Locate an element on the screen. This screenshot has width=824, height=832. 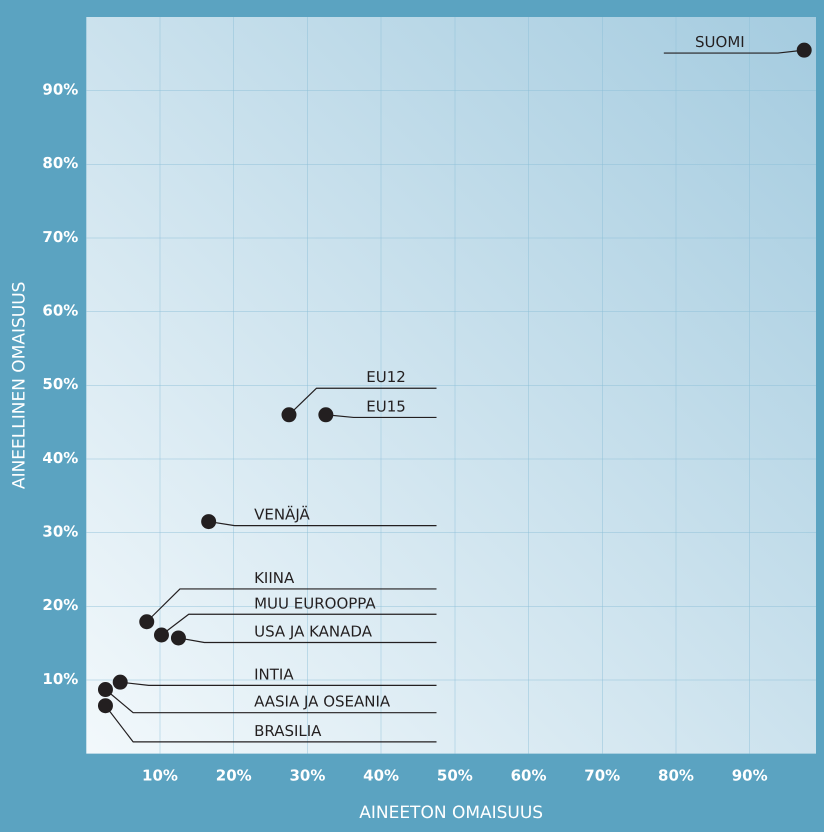
y-tick-label: 40% is located at coordinates (60, 457).